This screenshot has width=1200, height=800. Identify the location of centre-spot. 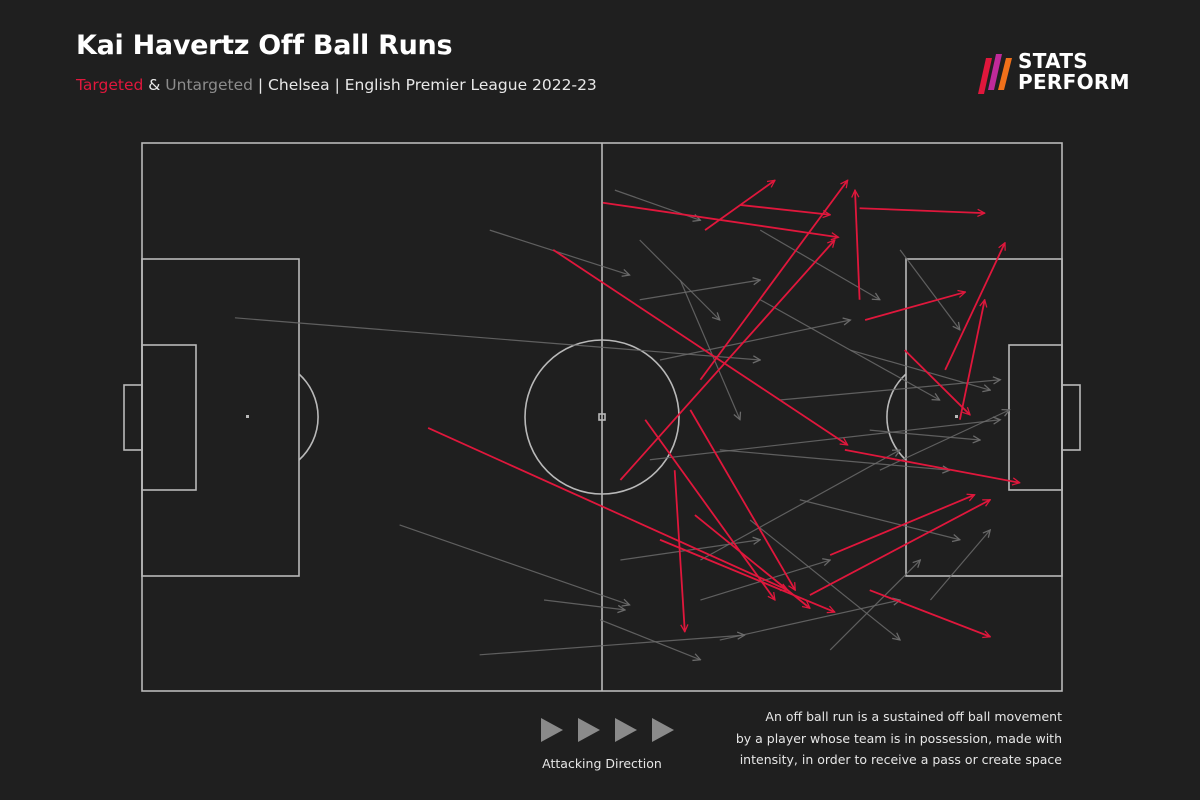
(602, 417).